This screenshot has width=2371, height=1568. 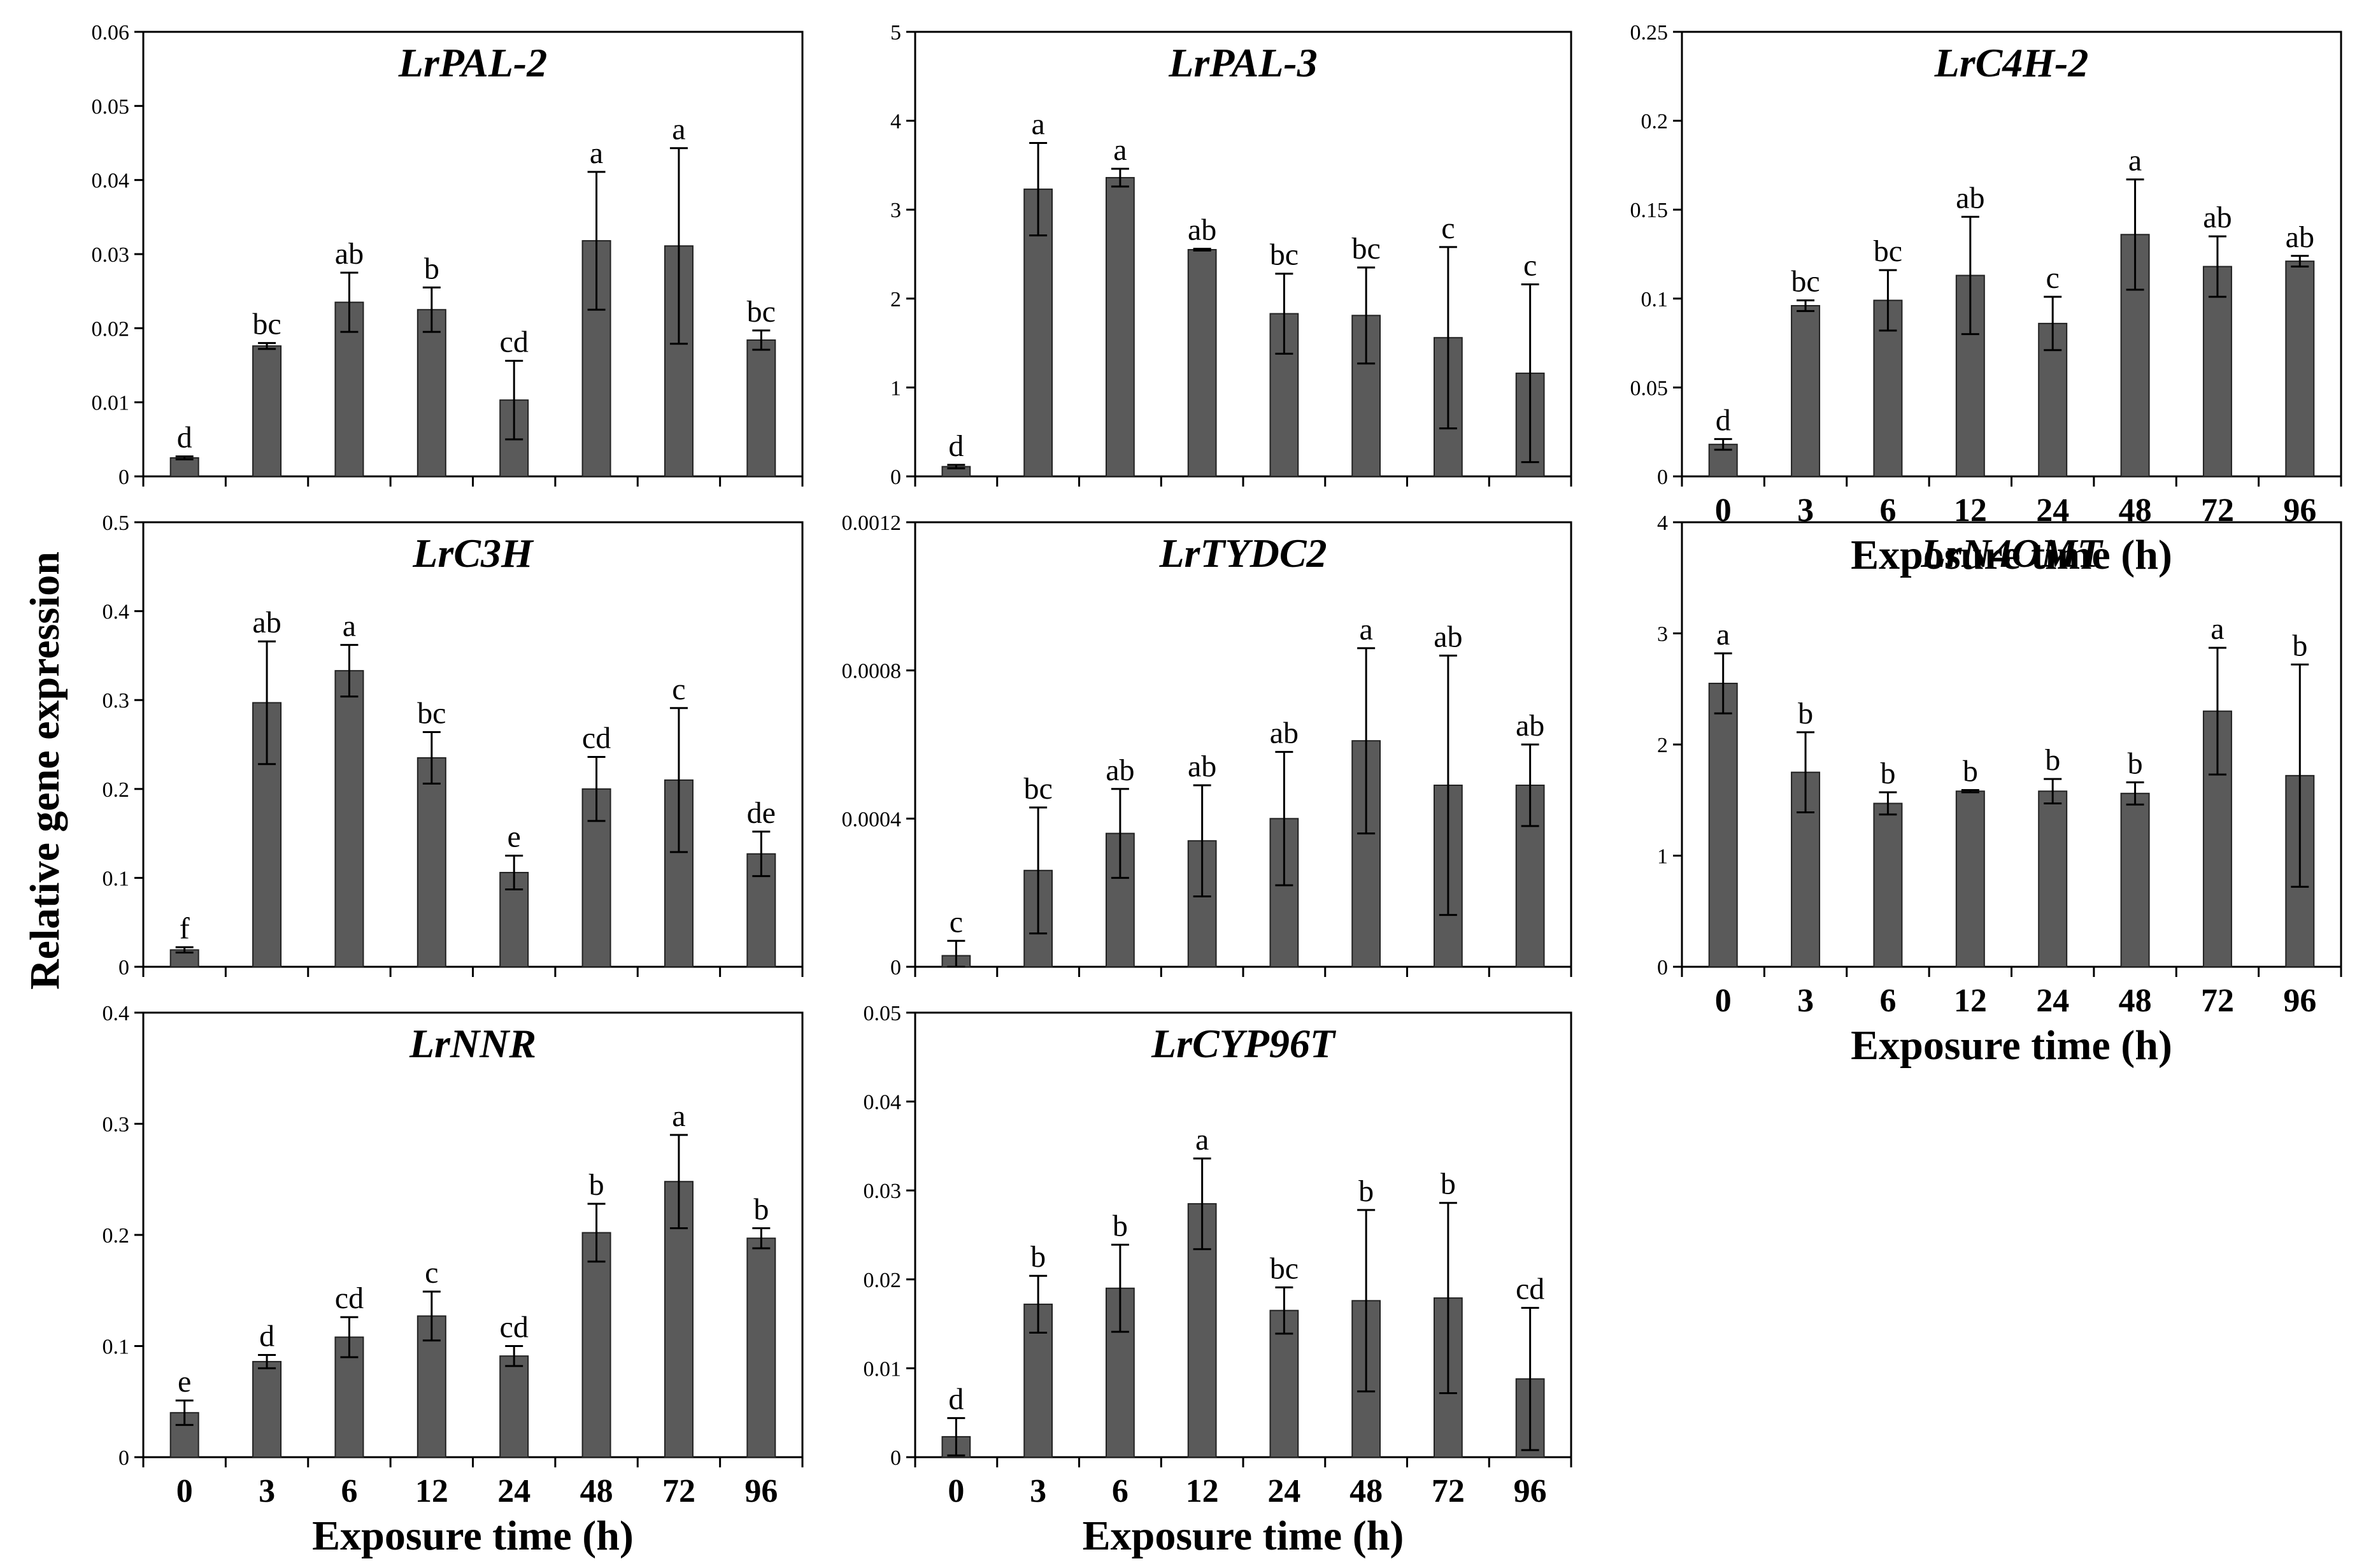 I want to click on panel-title: LrN4OMT, so click(x=2012, y=553).